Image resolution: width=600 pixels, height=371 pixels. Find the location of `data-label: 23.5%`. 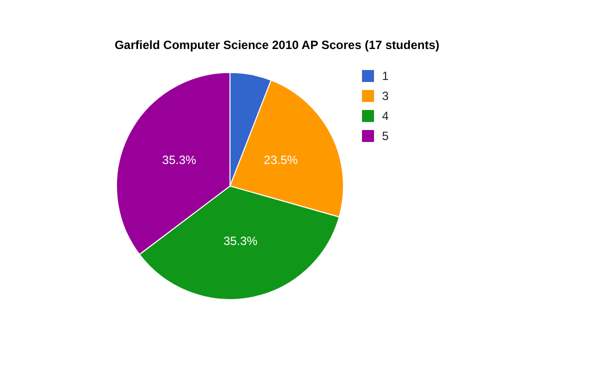

data-label: 23.5% is located at coordinates (281, 160).